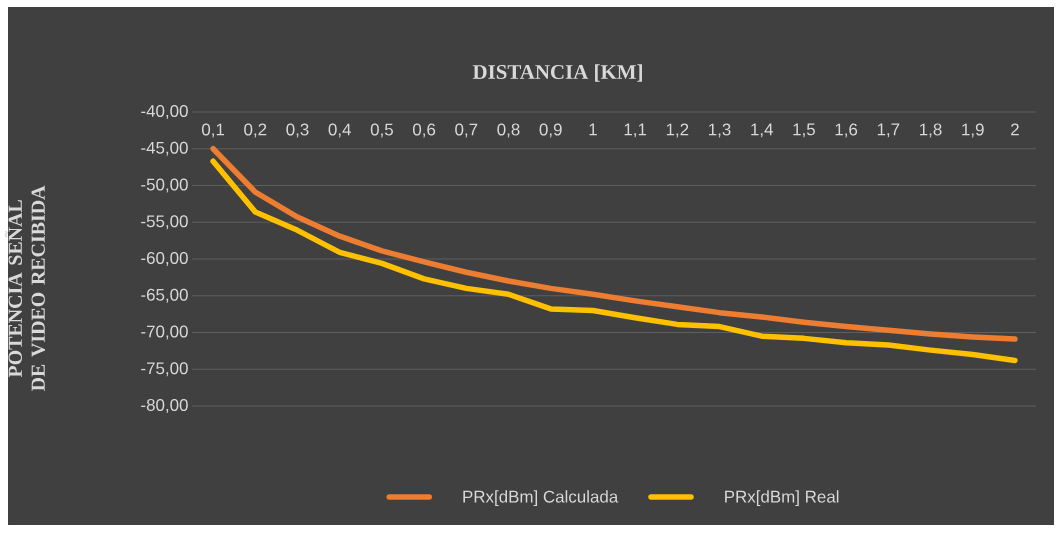 The height and width of the screenshot is (533, 1062). Describe the element at coordinates (635, 130) in the screenshot. I see `x-tick-label: 1,1` at that location.